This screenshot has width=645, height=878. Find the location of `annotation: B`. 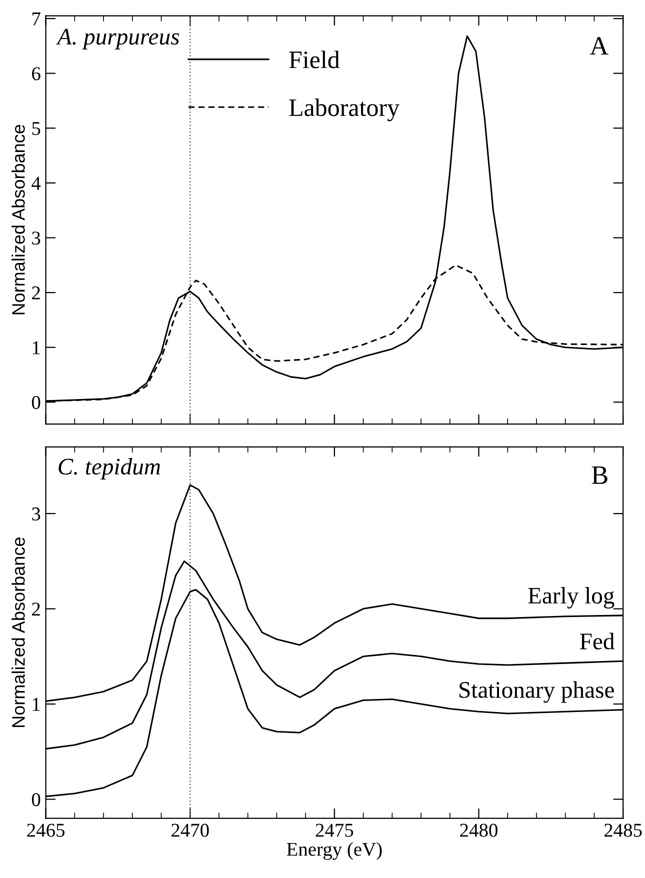

annotation: B is located at coordinates (600, 475).